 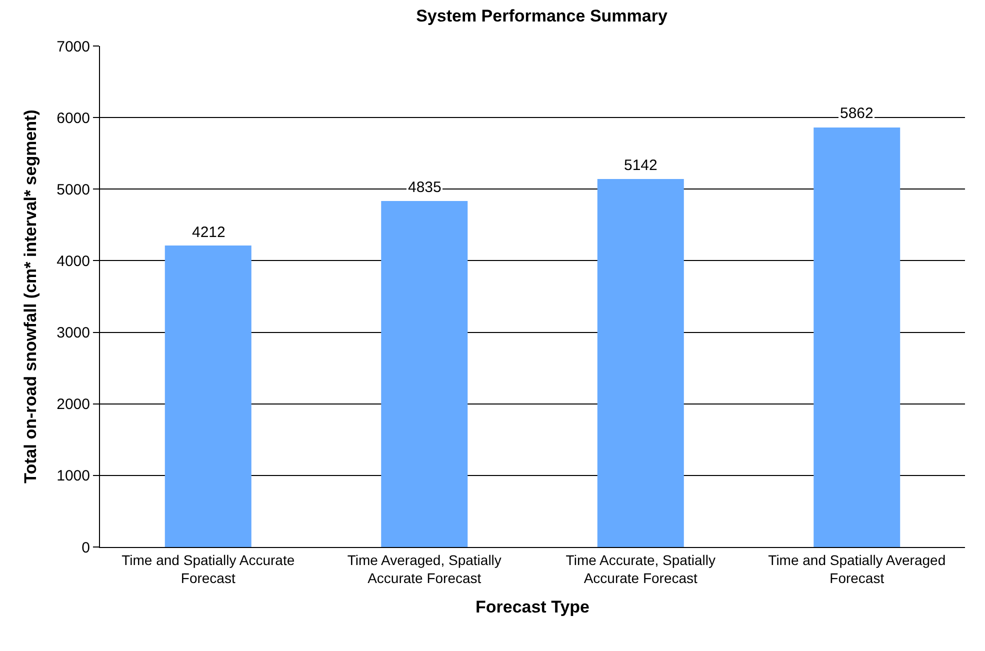 I want to click on x-tick-label: Time Averaged, Spatially Accurate Forecast, so click(x=424, y=569).